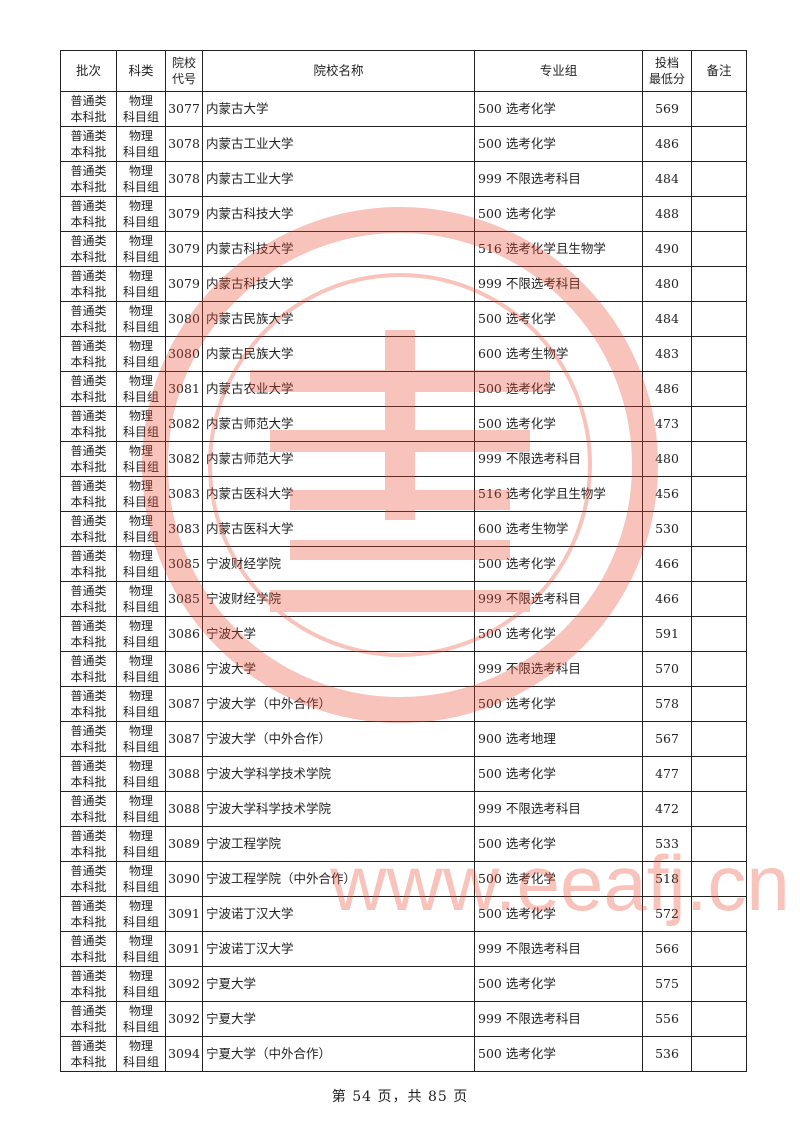 Image resolution: width=800 pixels, height=1131 pixels. I want to click on cell-school-name: 内蒙古农业大学, so click(338, 389).